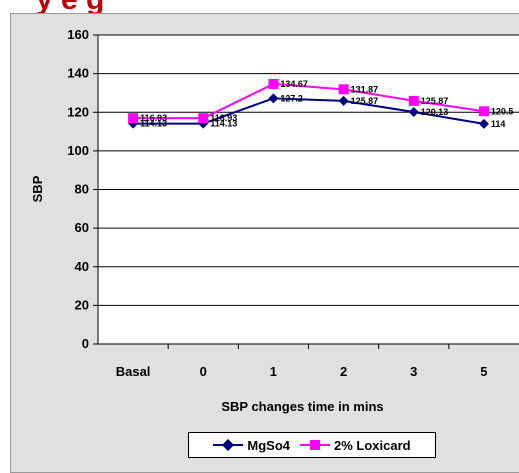  What do you see at coordinates (78, 111) in the screenshot?
I see `y-tick-label: 120` at bounding box center [78, 111].